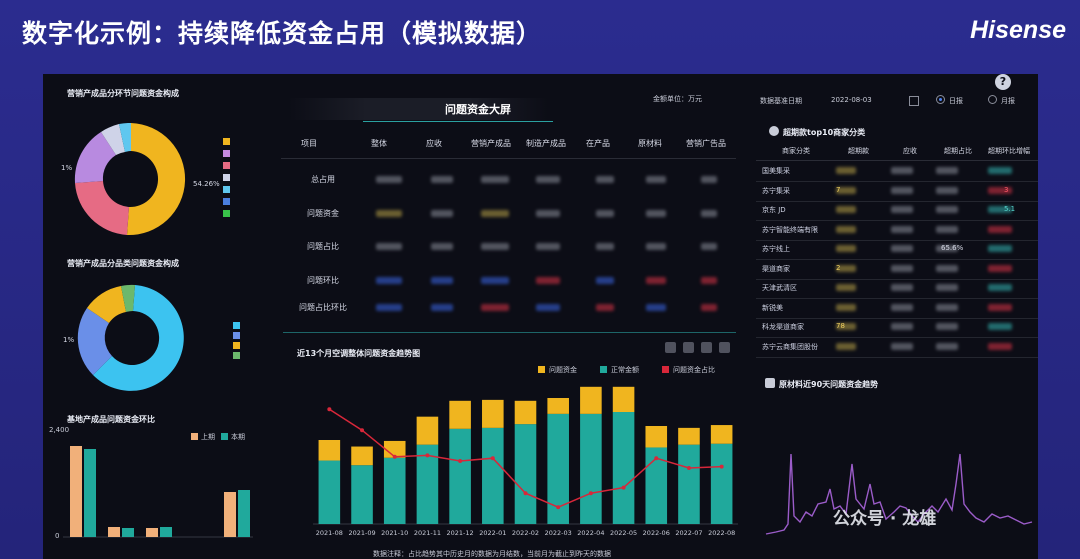 The width and height of the screenshot is (1080, 559). What do you see at coordinates (140, 179) in the screenshot?
I see `pie1-chart: 54.26% 1%` at bounding box center [140, 179].